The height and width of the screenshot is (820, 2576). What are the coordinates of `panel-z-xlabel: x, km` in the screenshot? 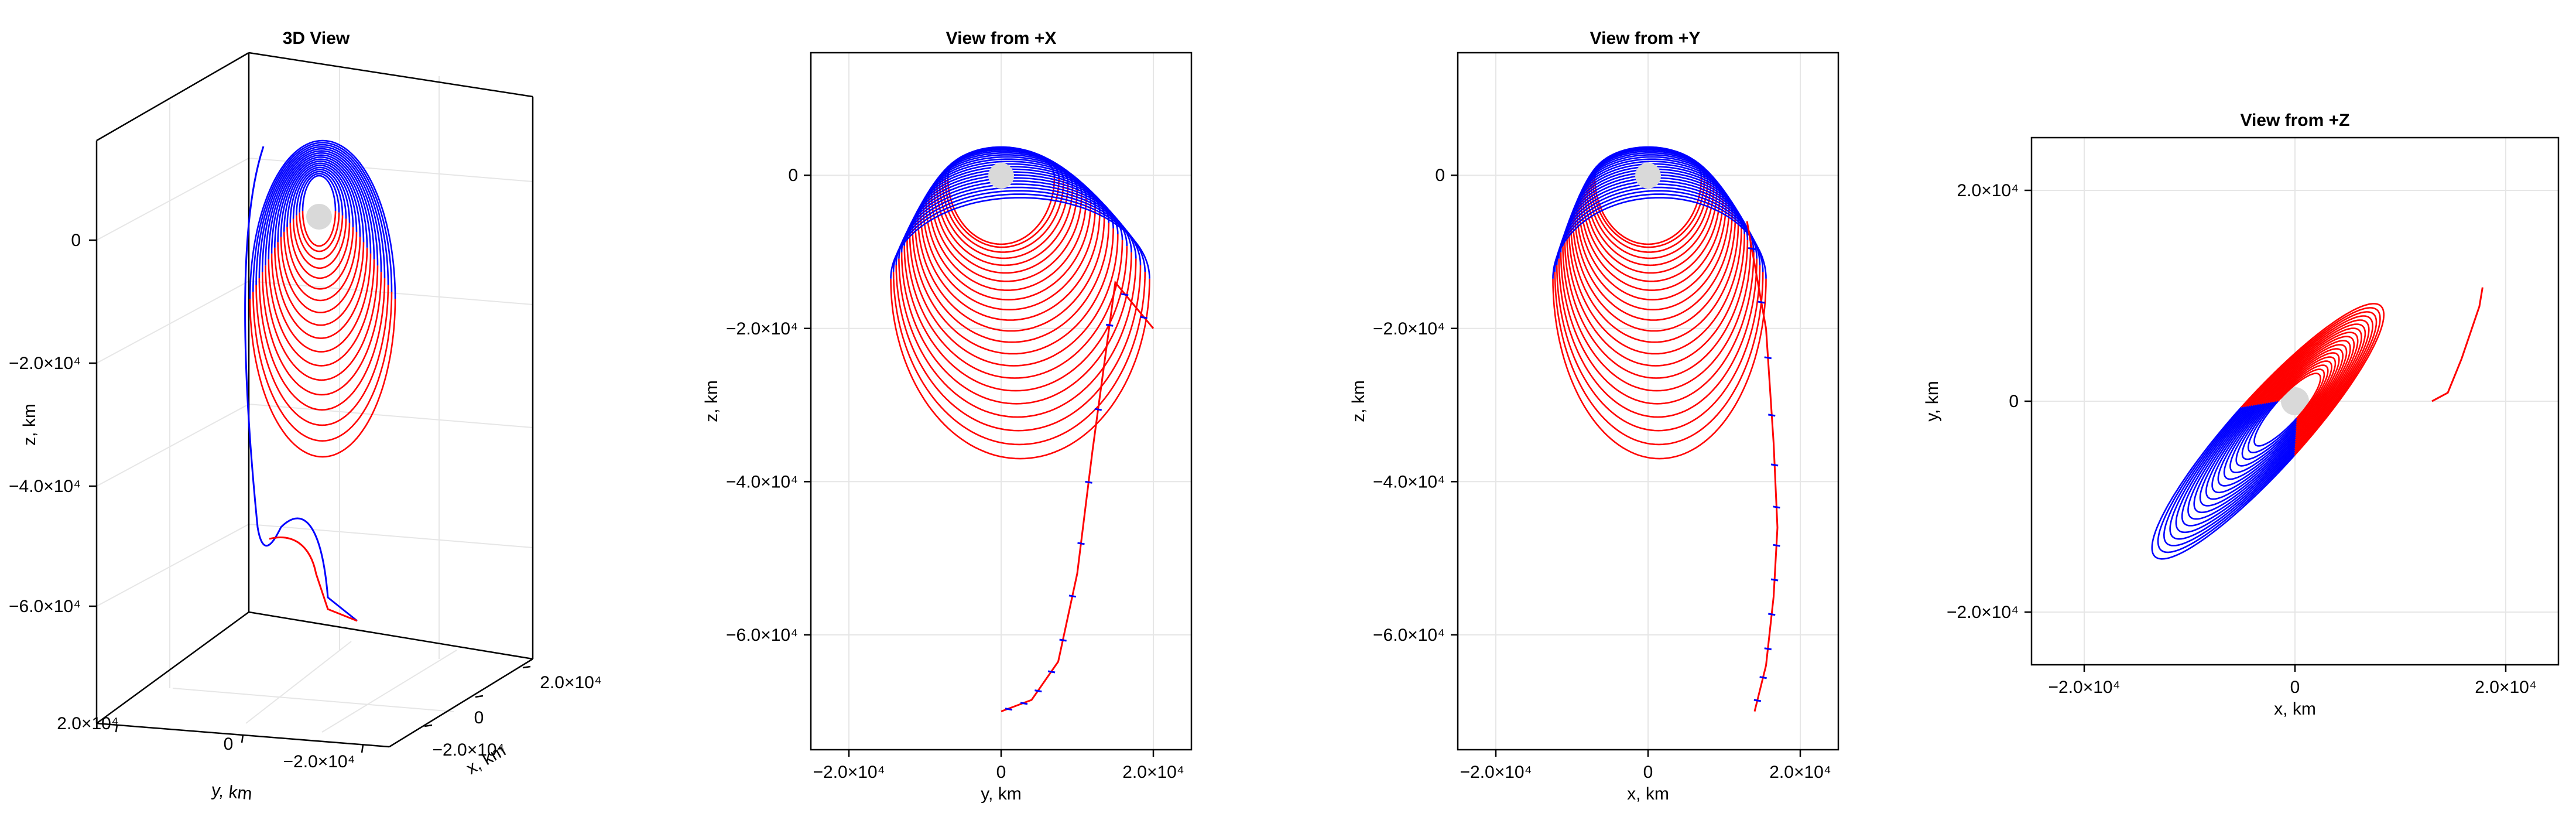 It's located at (2295, 709).